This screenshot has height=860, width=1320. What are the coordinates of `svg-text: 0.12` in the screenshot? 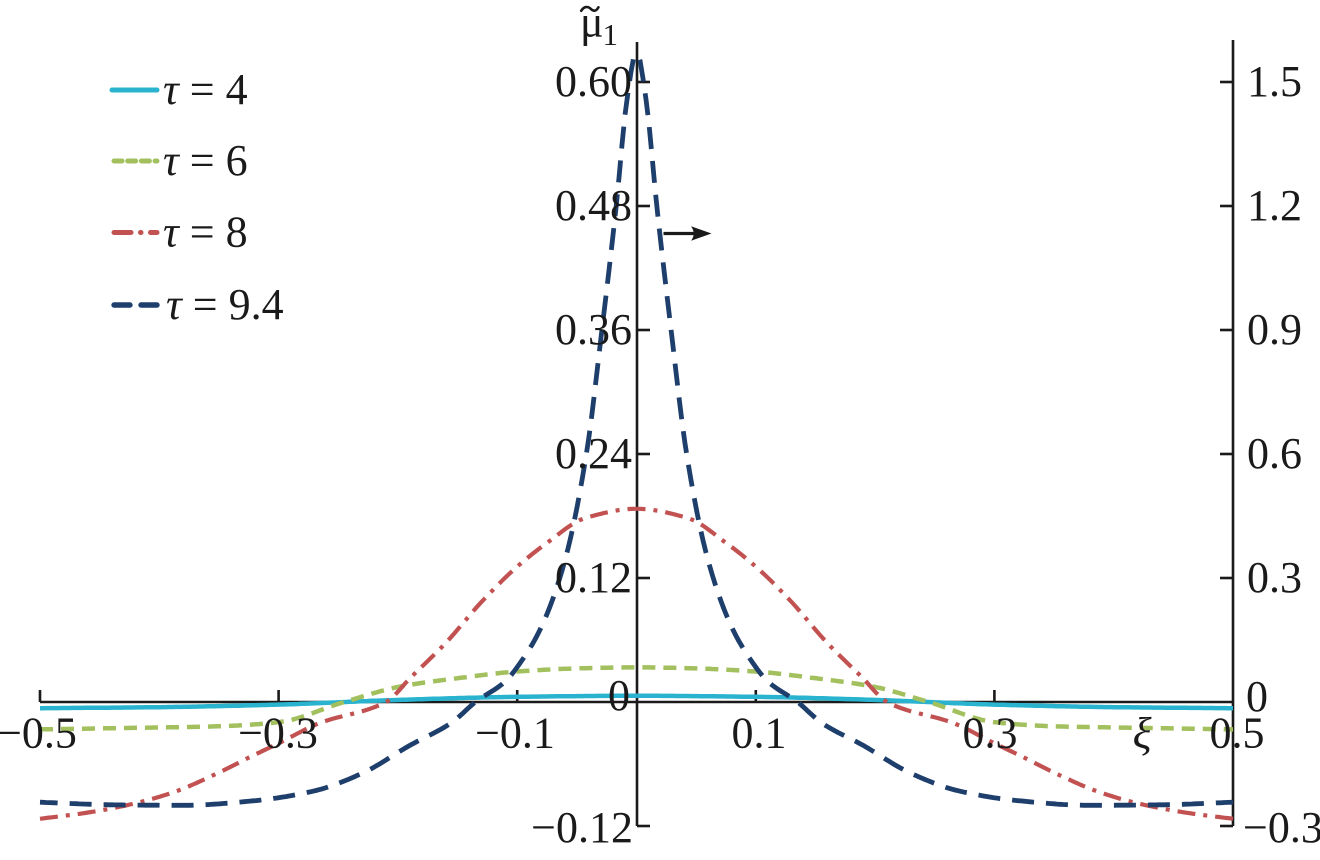 It's located at (593, 577).